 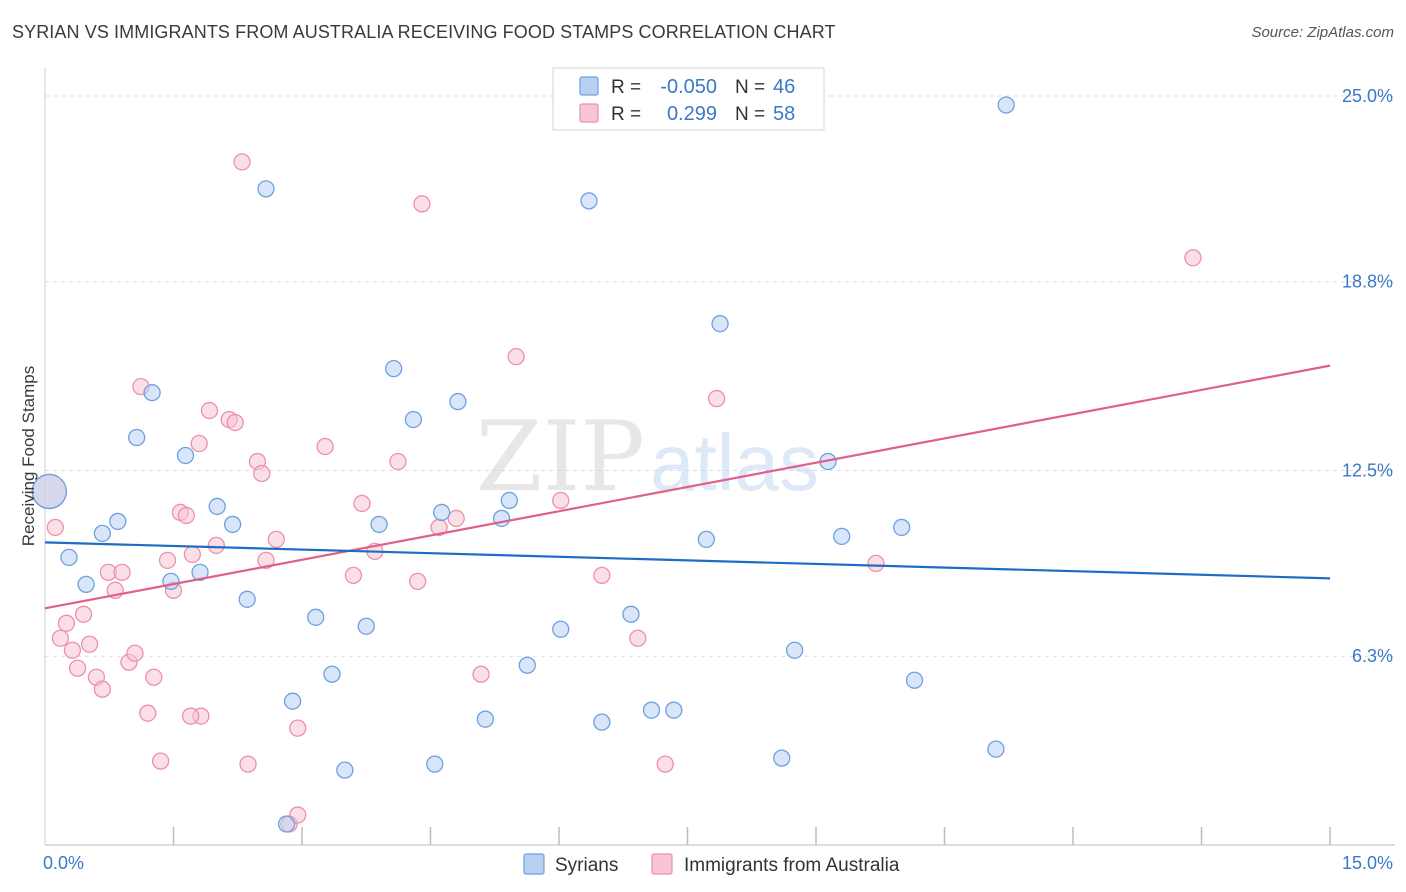 I want to click on y-tick-label: 18.8%, so click(x=1367, y=282).